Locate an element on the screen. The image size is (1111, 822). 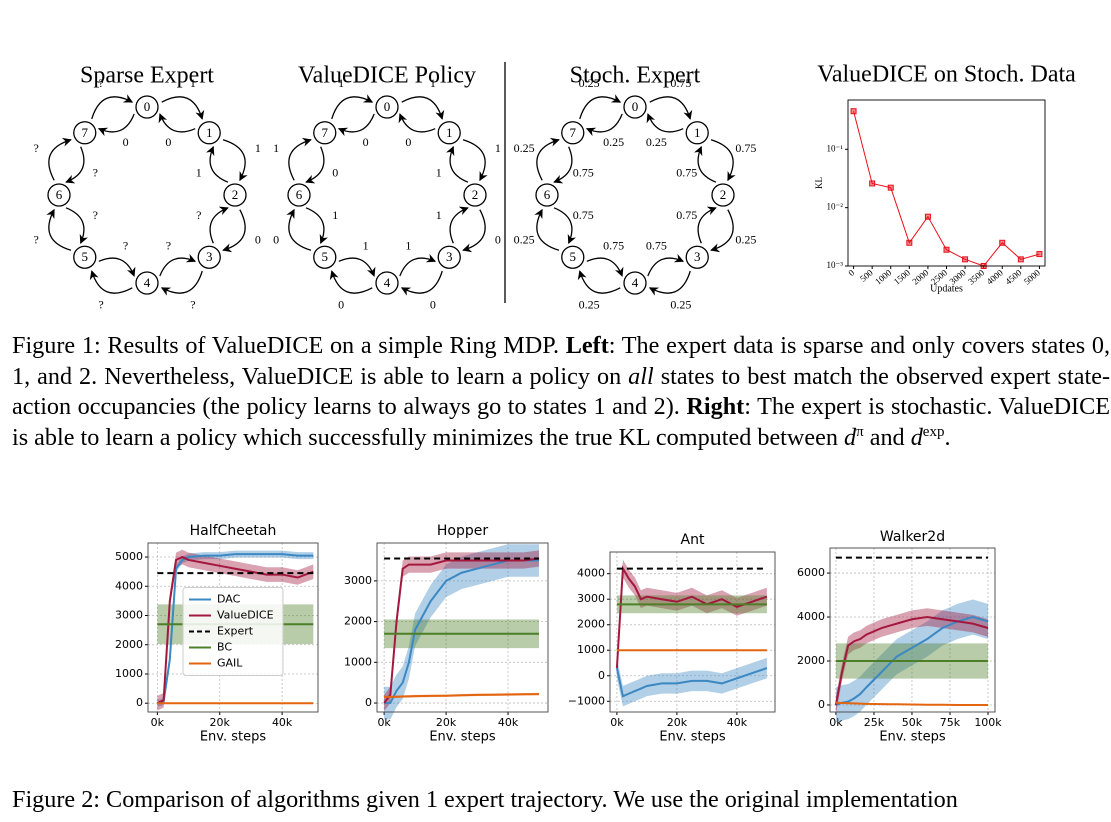
chart-title: Ant is located at coordinates (693, 540).